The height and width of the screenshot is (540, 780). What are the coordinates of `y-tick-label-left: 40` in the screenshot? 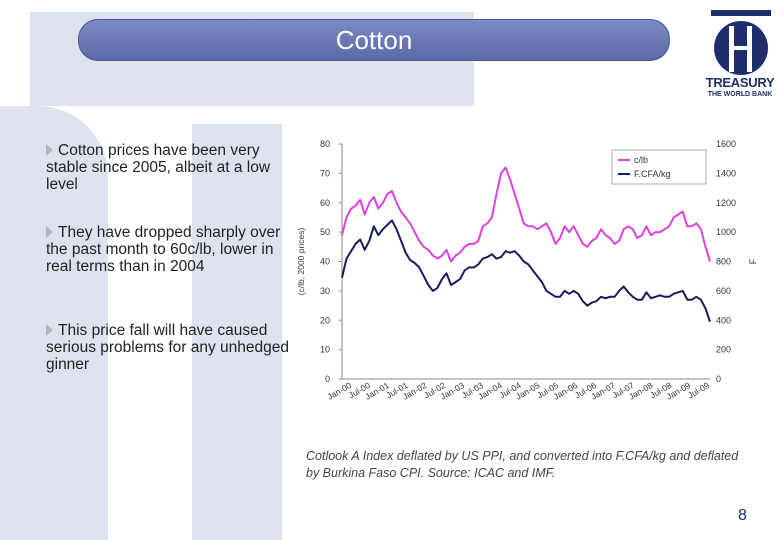 It's located at (325, 262).